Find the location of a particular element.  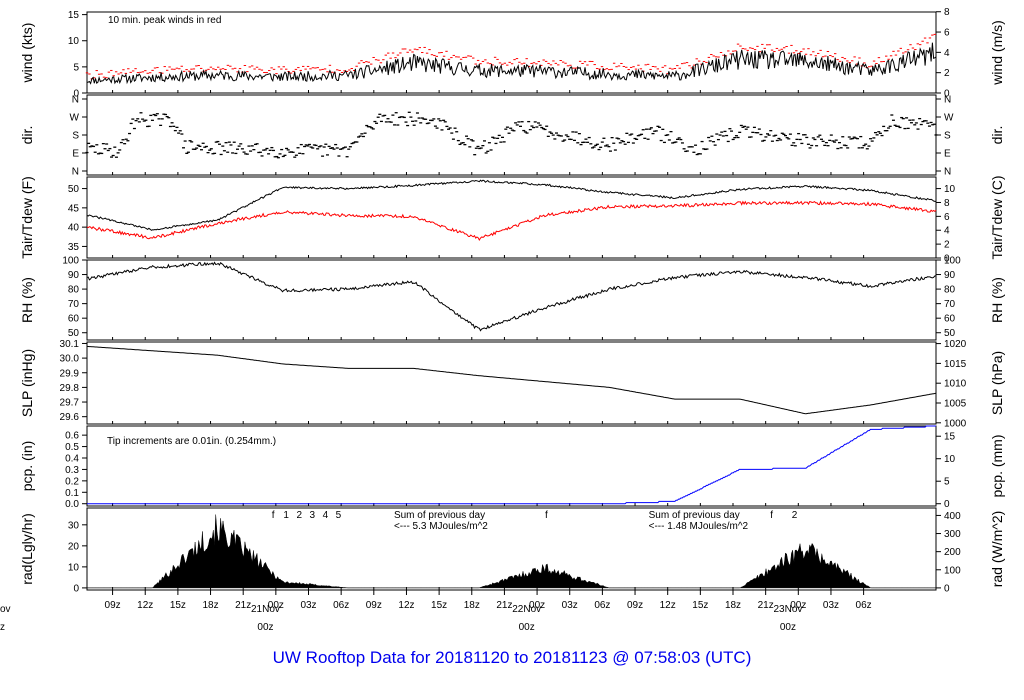

day-label-date: 22Nov is located at coordinates (526, 609).